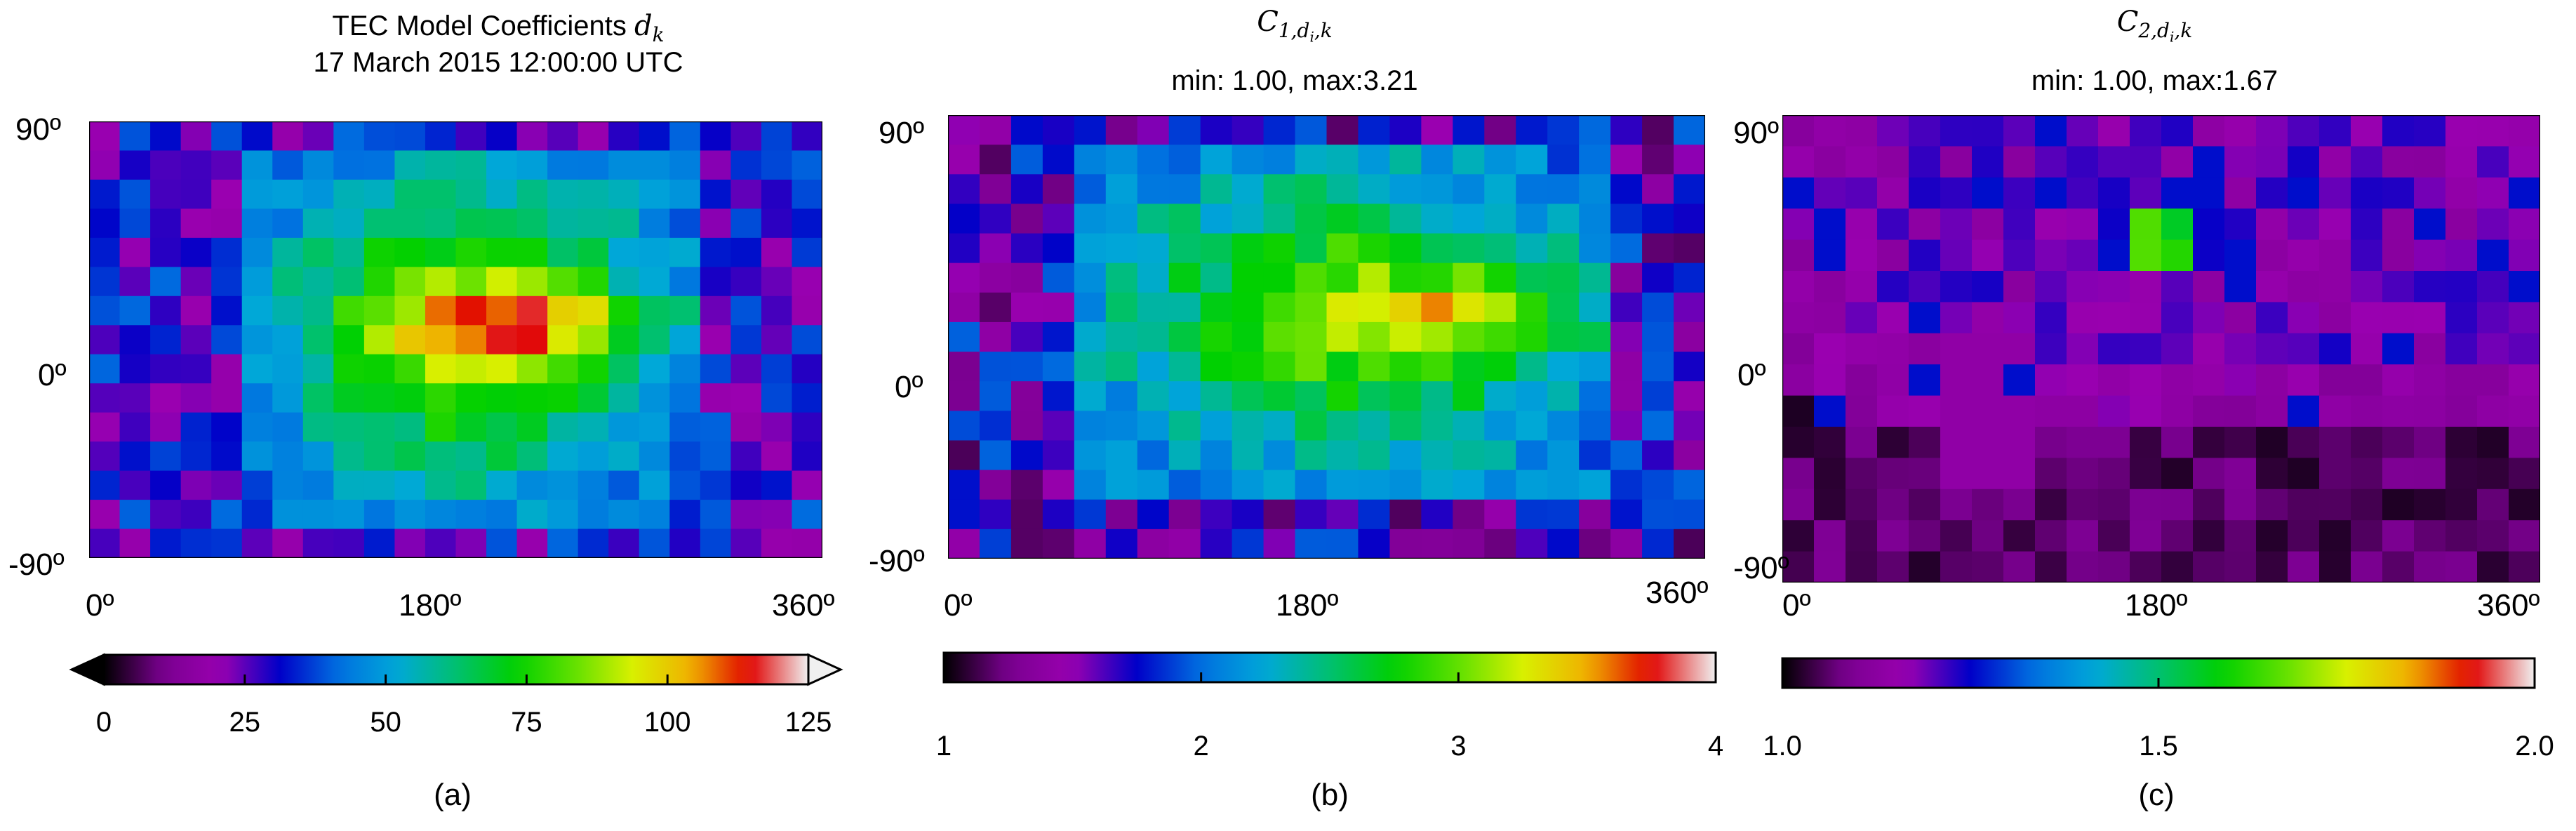 The width and height of the screenshot is (2576, 831). Describe the element at coordinates (897, 561) in the screenshot. I see `panel-b-ytick-neg90: -90º` at that location.